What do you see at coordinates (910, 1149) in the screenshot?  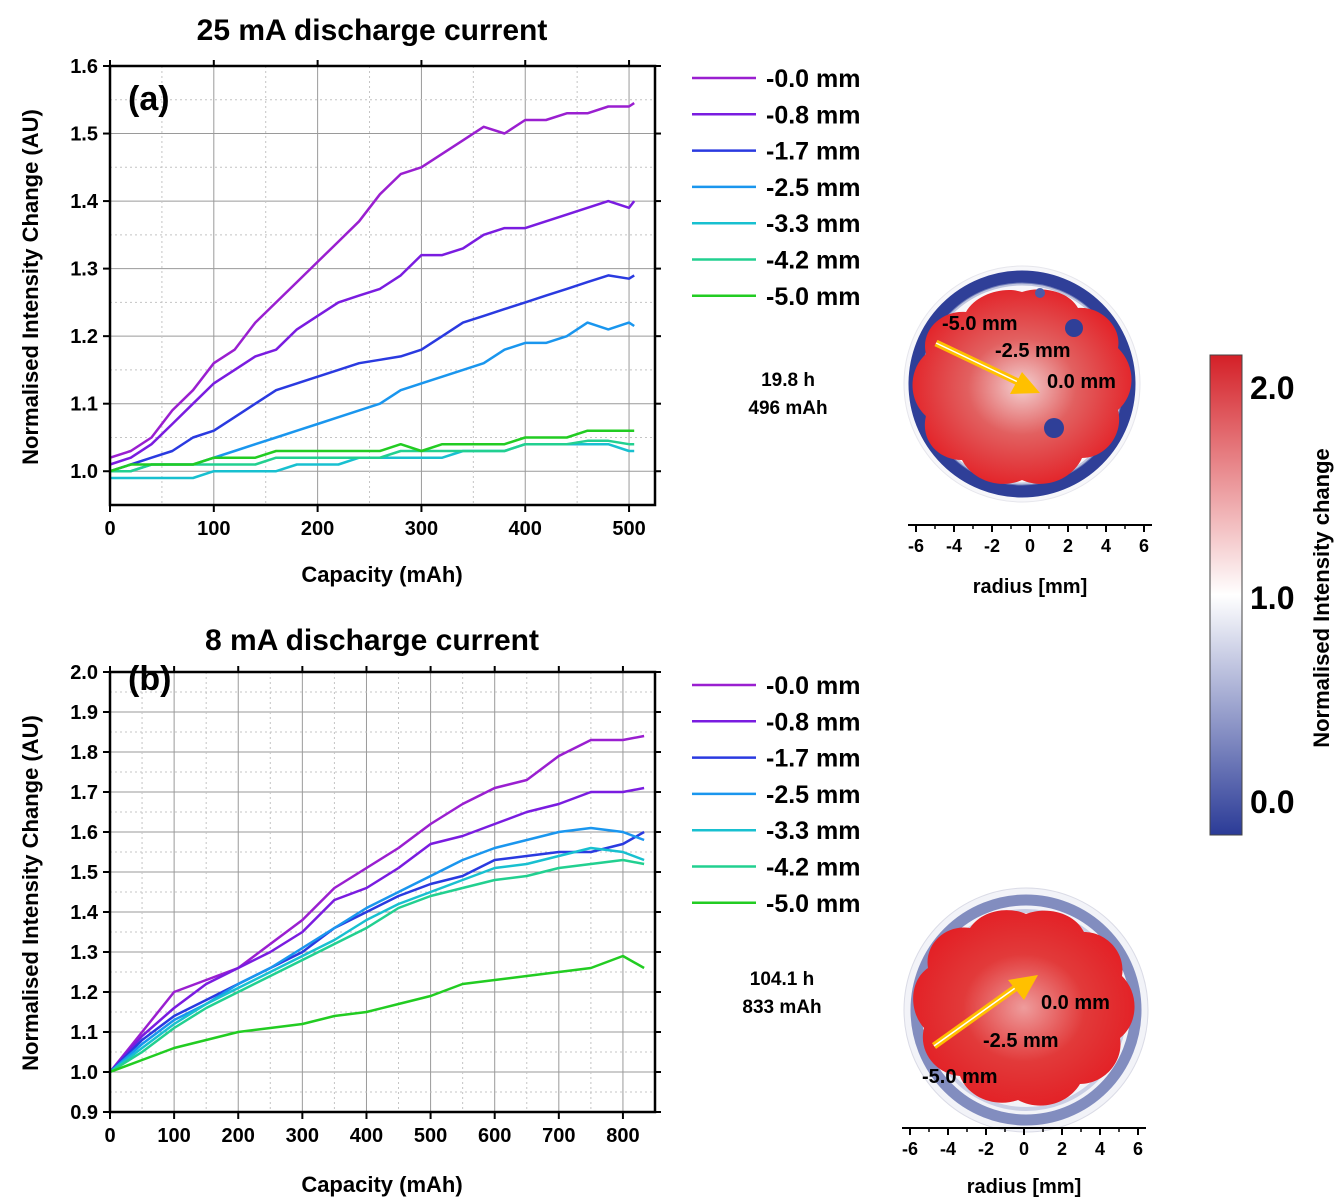 I see `map-axis-tick-label: -6` at bounding box center [910, 1149].